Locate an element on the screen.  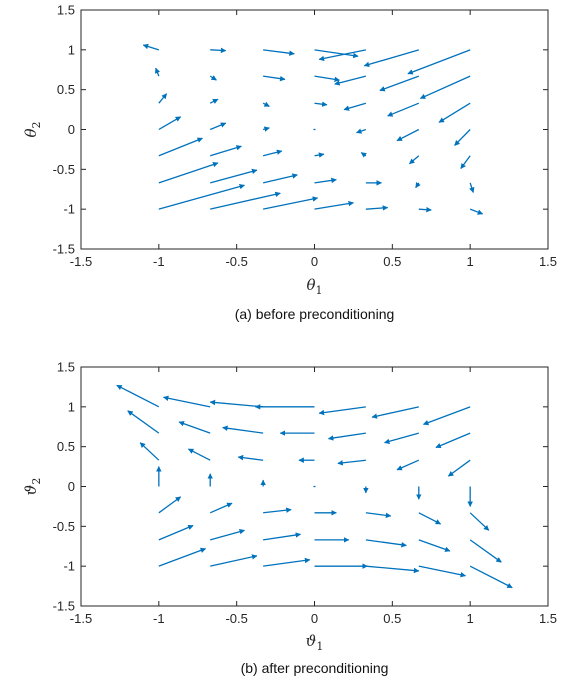
y-tick-label-b: 1.5 is located at coordinates (66, 367).